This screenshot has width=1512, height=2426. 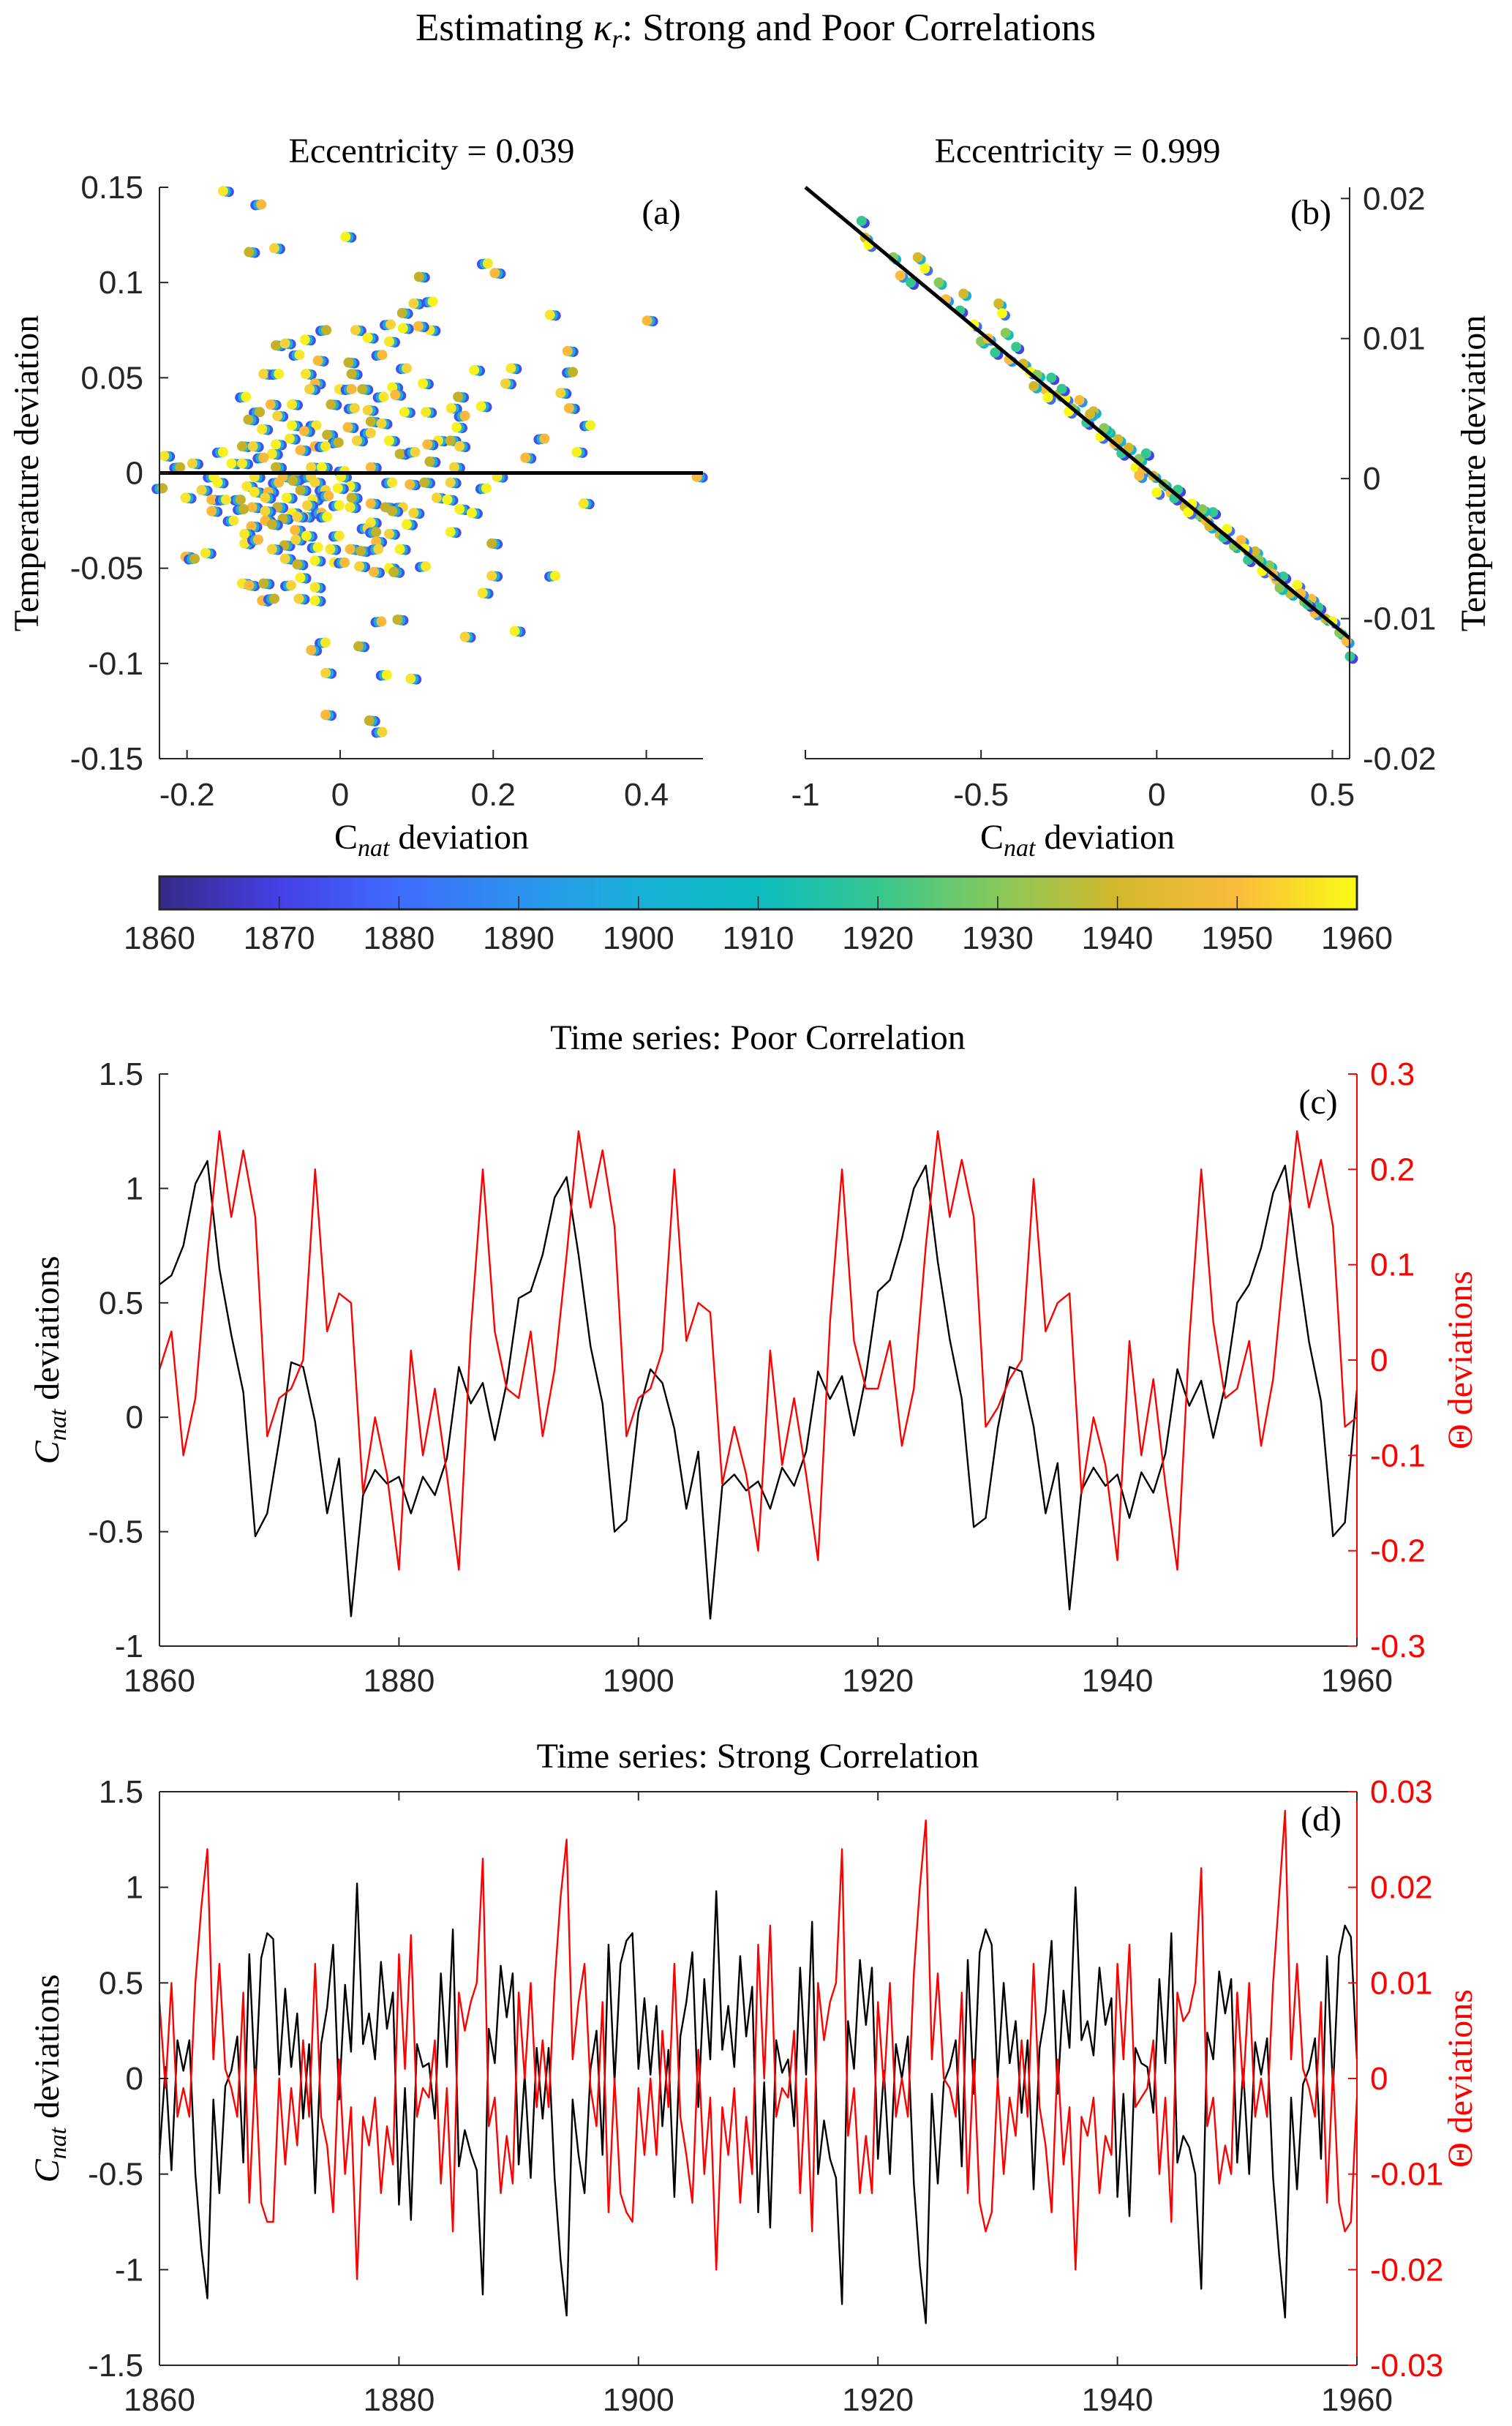 What do you see at coordinates (1118, 938) in the screenshot?
I see `colorbar-tick-label: 1940` at bounding box center [1118, 938].